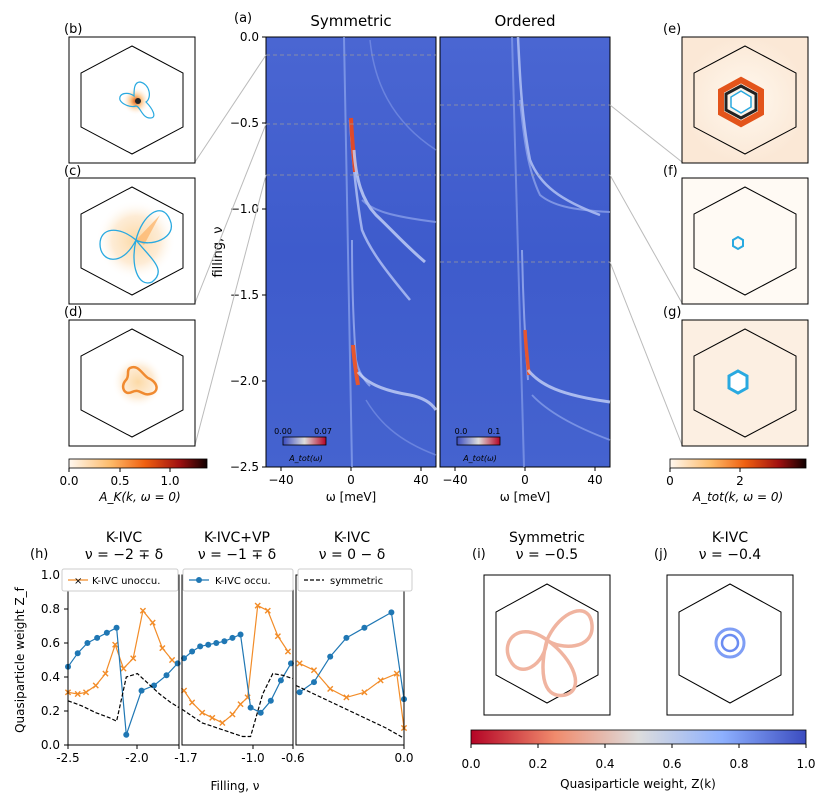  What do you see at coordinates (478, 445) in the screenshot?
I see `inset-colorbar-ordered: 0.0 0.1 A_tot(ω)` at bounding box center [478, 445].